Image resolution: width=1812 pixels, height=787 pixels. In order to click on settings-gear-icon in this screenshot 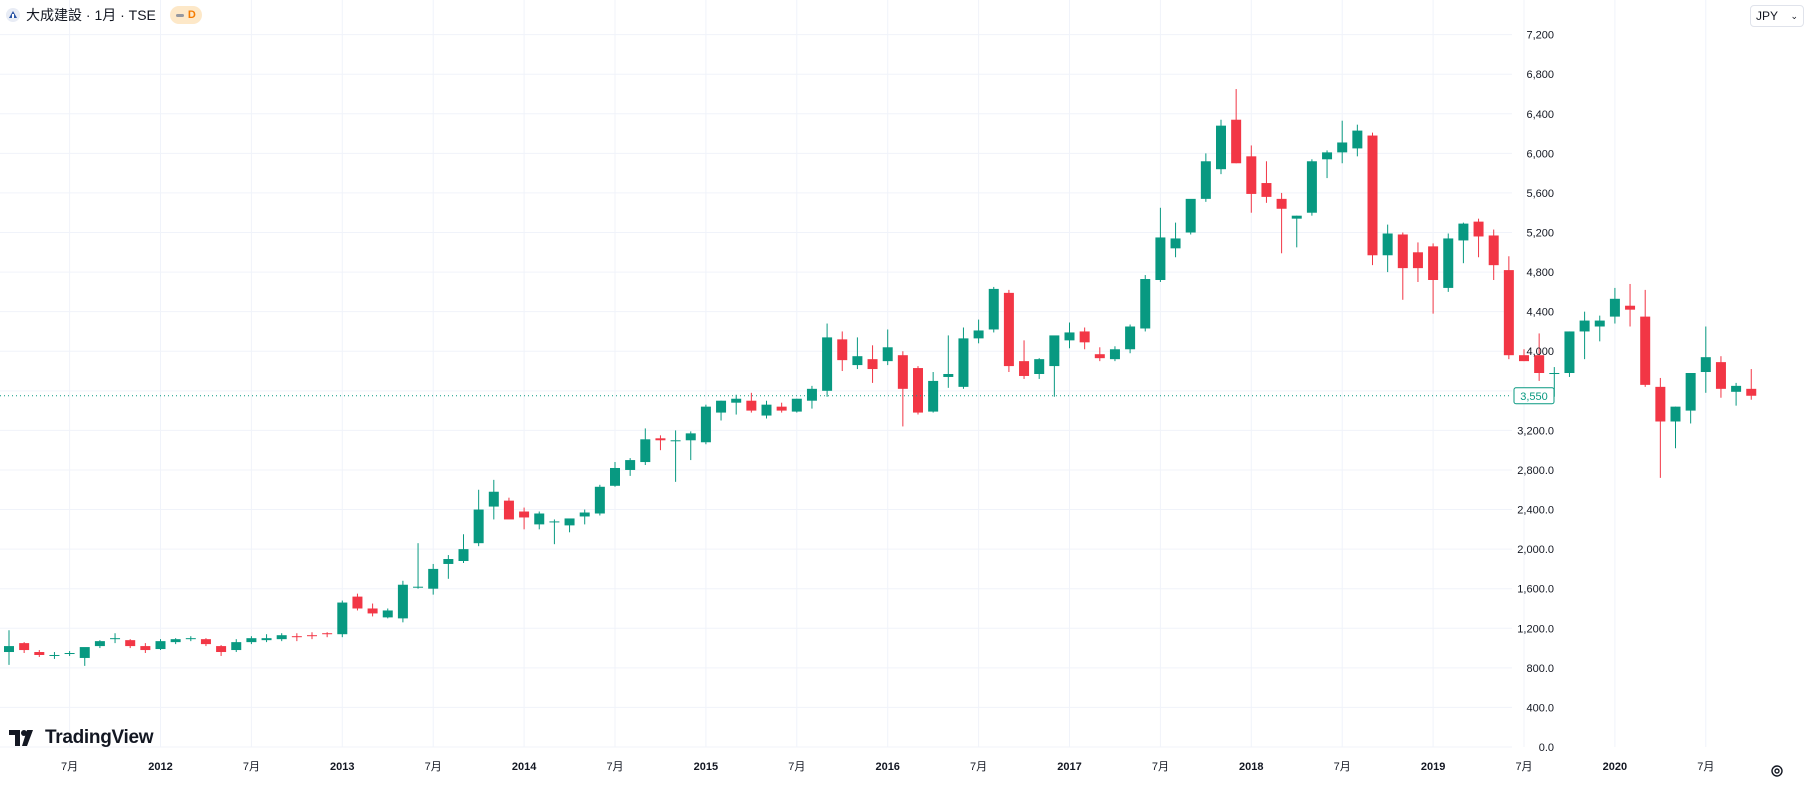, I will do `click(1777, 771)`.